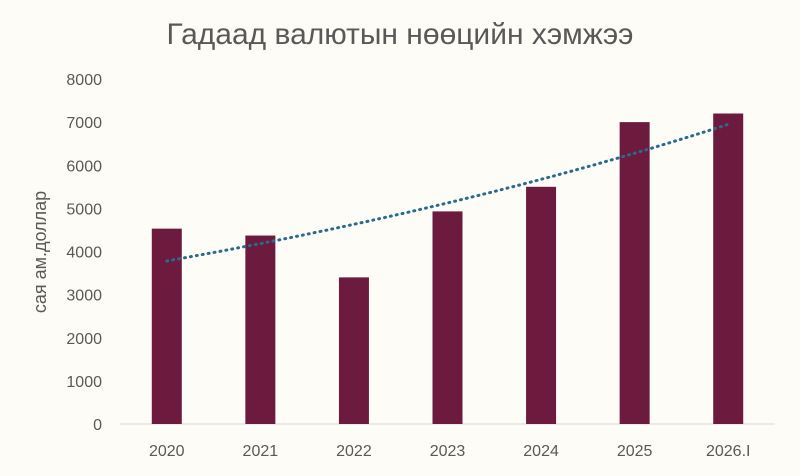  What do you see at coordinates (84, 339) in the screenshot?
I see `y-tick-label: 2000` at bounding box center [84, 339].